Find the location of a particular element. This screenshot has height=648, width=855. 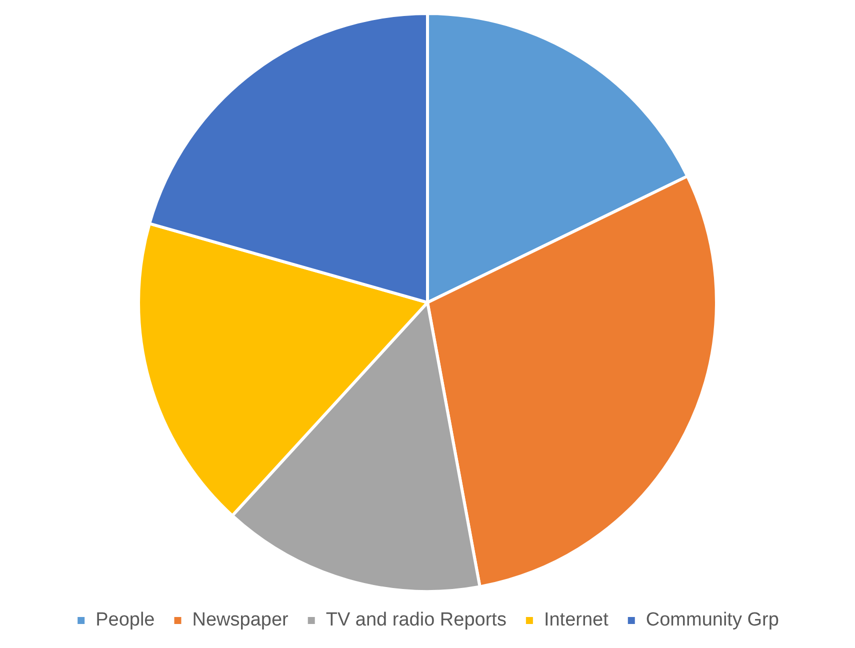

legend-label: Community Grp is located at coordinates (712, 620).